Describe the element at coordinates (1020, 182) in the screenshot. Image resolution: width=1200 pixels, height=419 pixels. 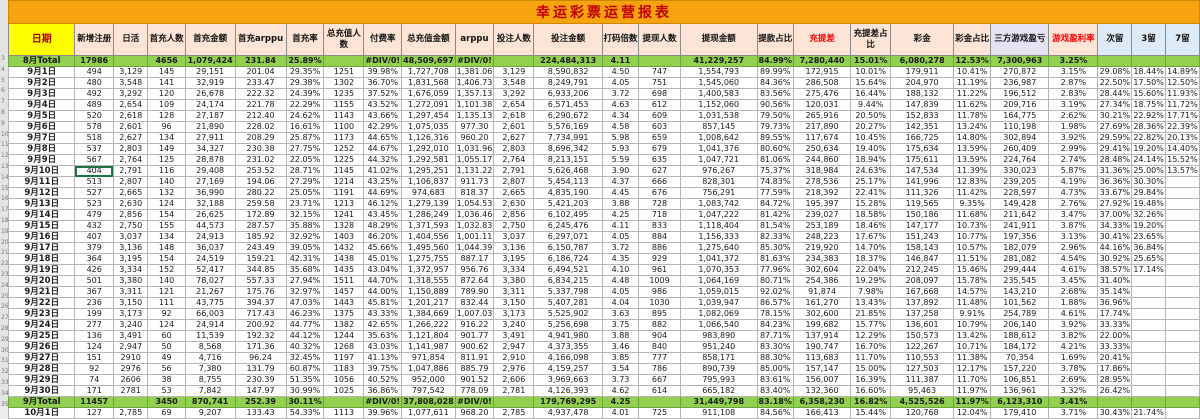
I see `cell: 239,205` at that location.